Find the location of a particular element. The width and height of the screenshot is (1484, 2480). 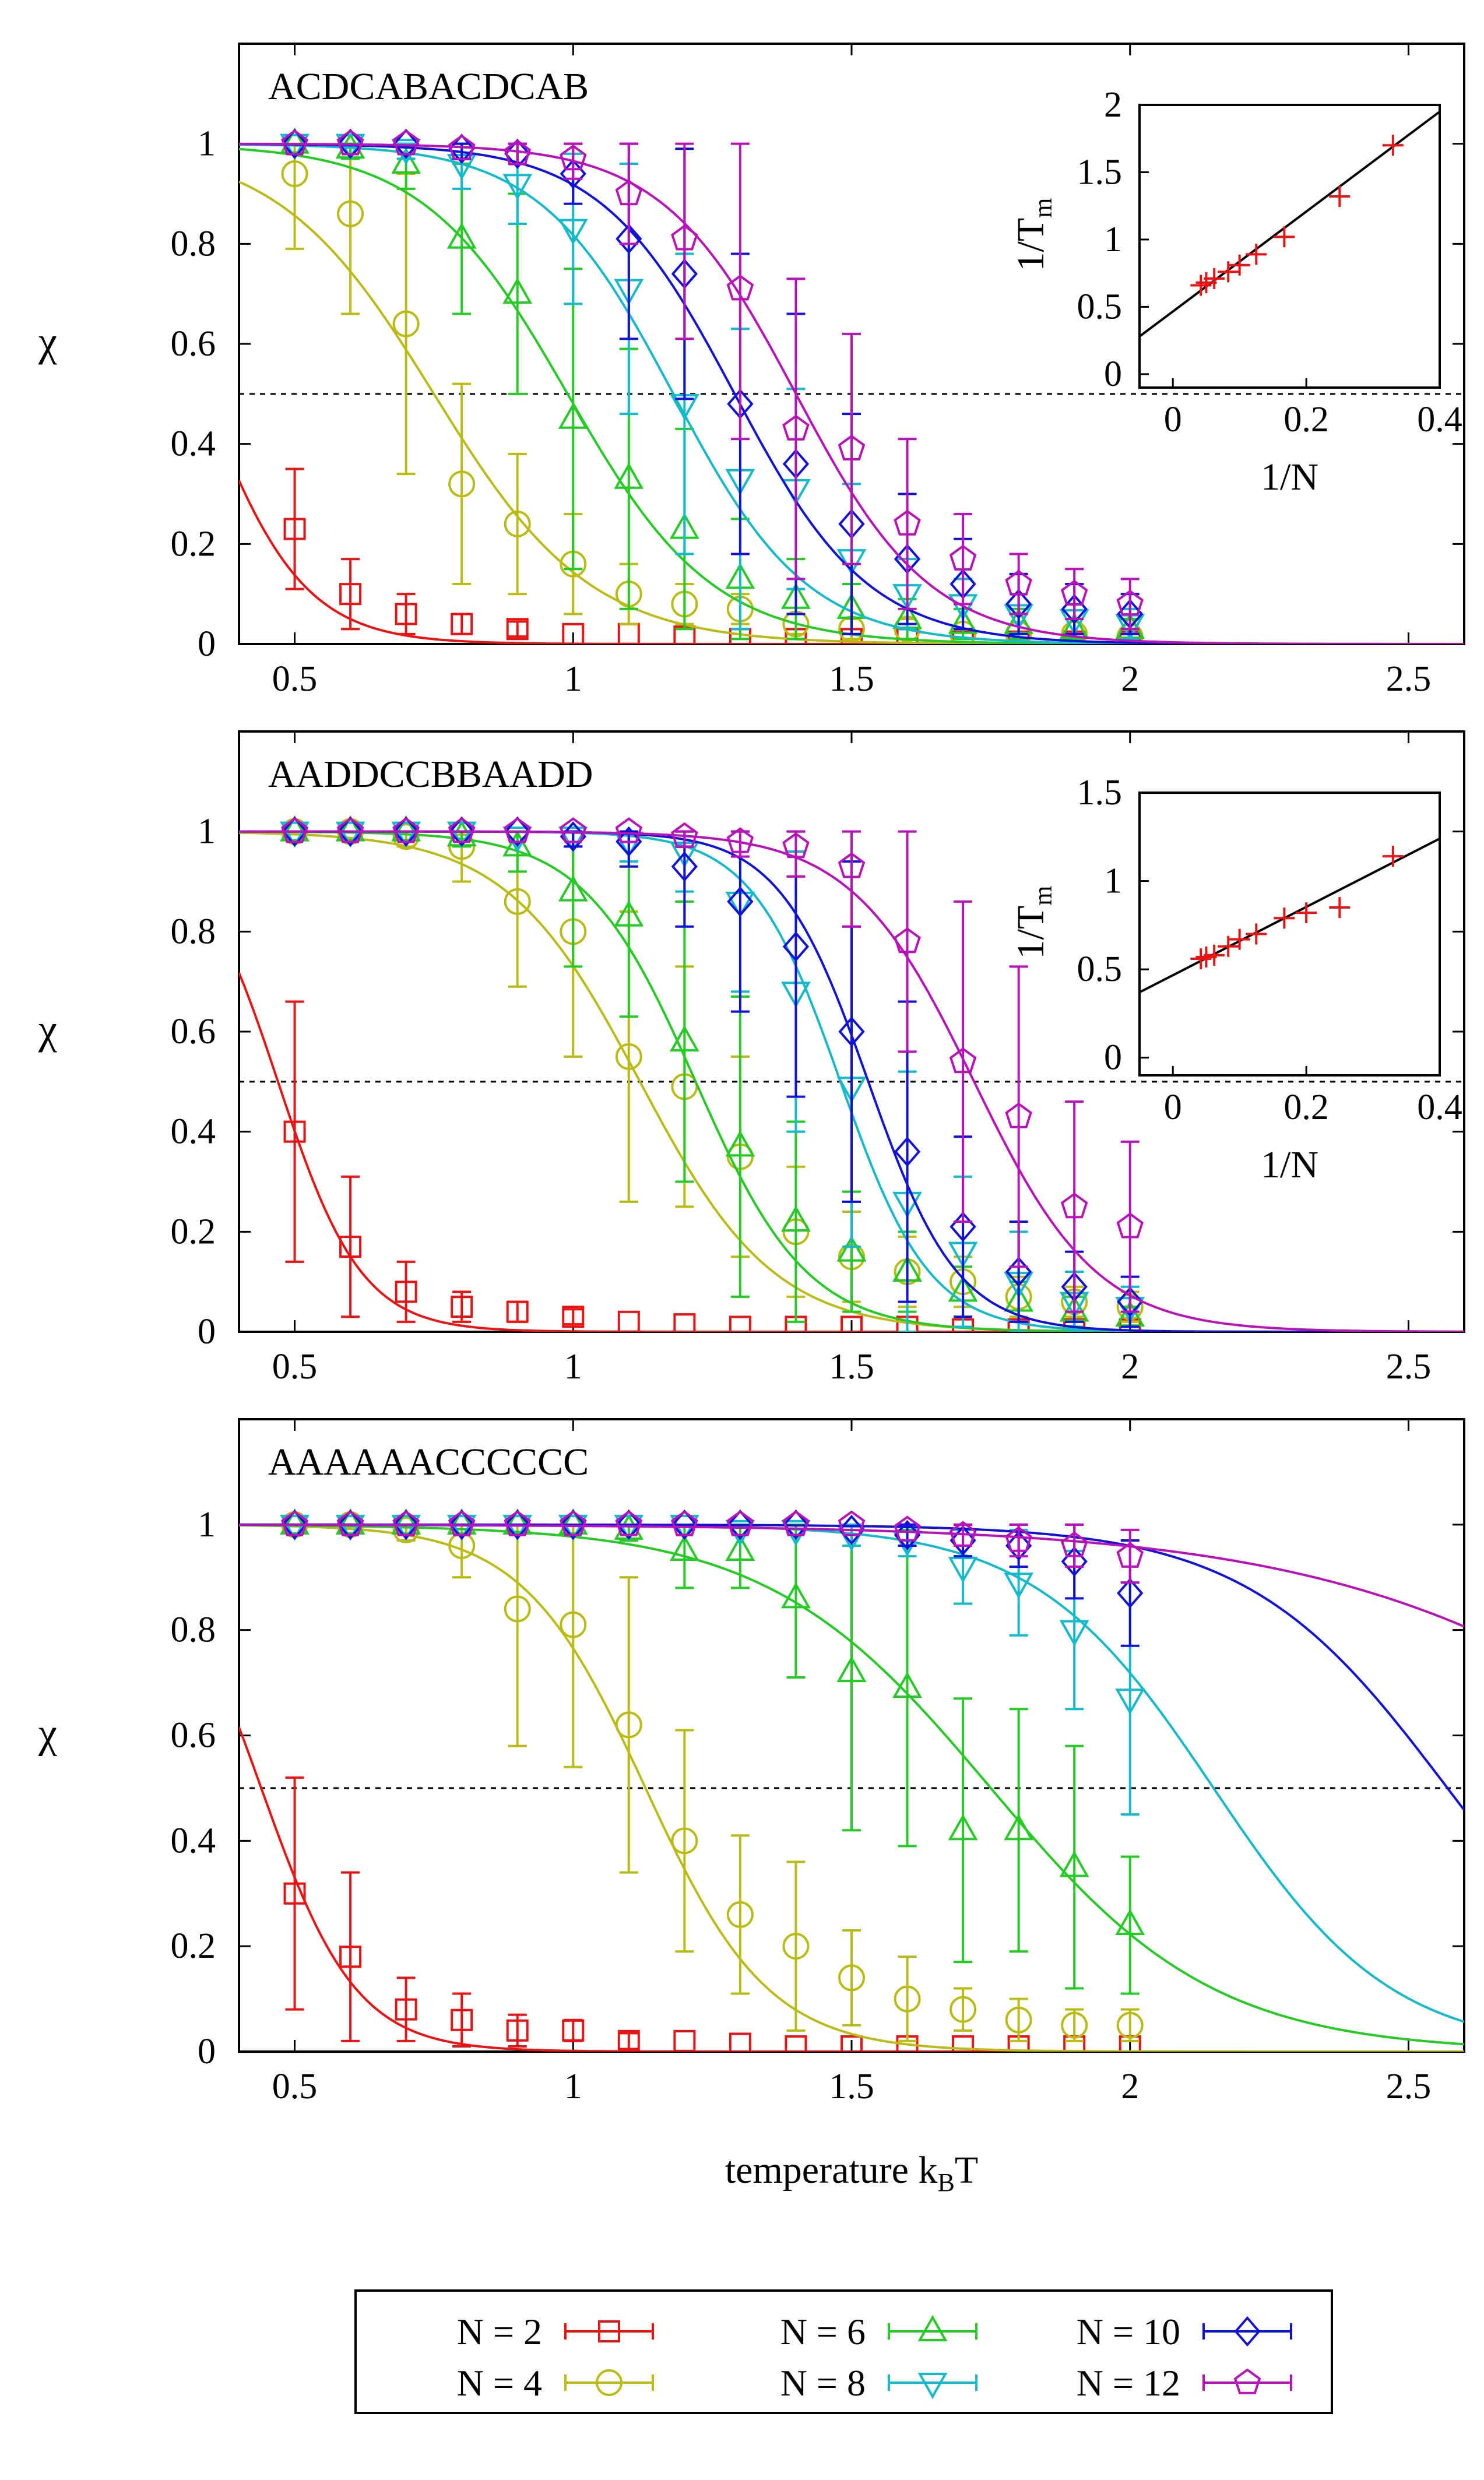

y-tick-label: 0.2 is located at coordinates (193, 544).